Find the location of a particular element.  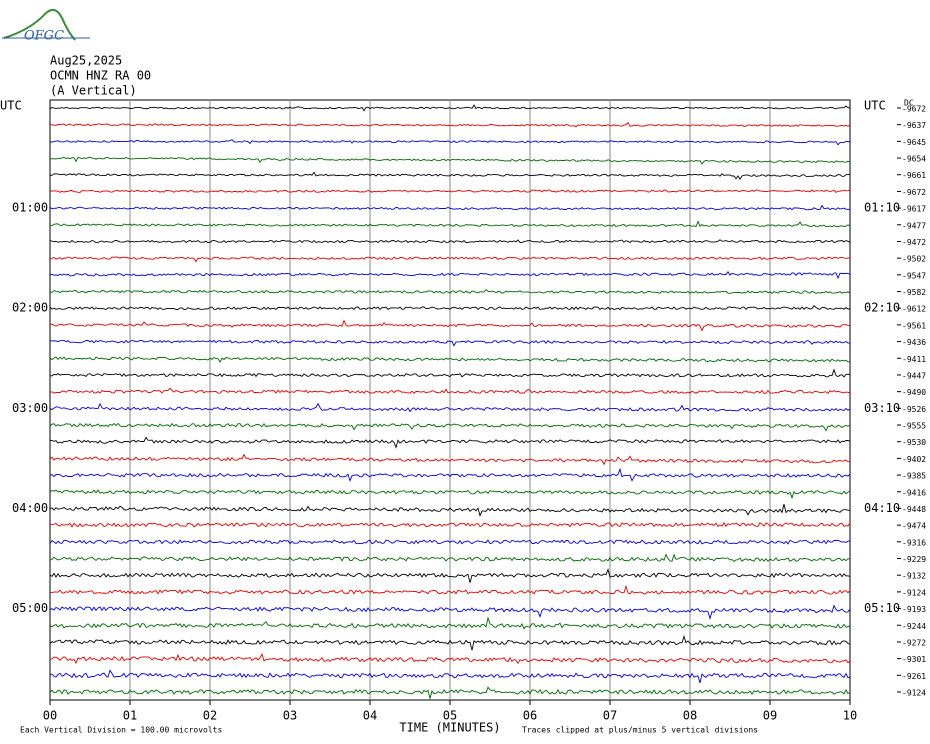

left-time-label: 01:00 is located at coordinates (30, 208).